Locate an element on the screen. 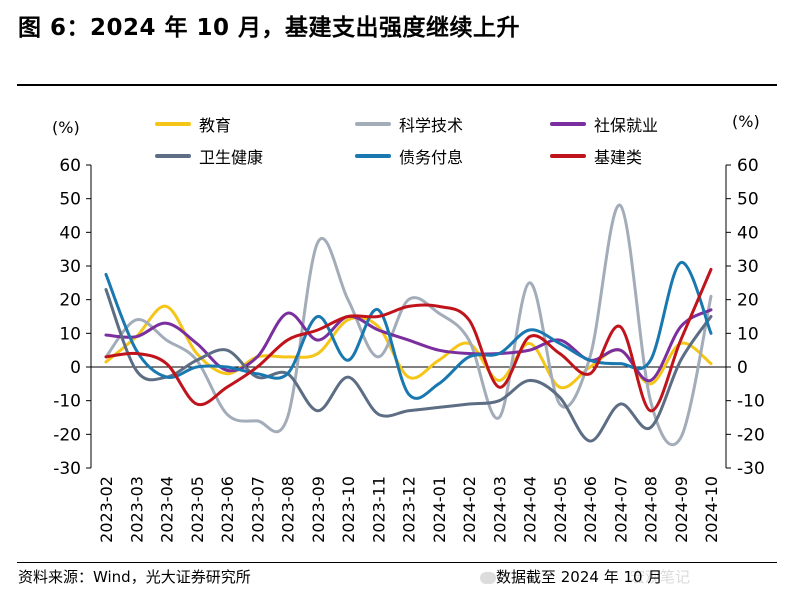  series-line-education is located at coordinates (408, 347).